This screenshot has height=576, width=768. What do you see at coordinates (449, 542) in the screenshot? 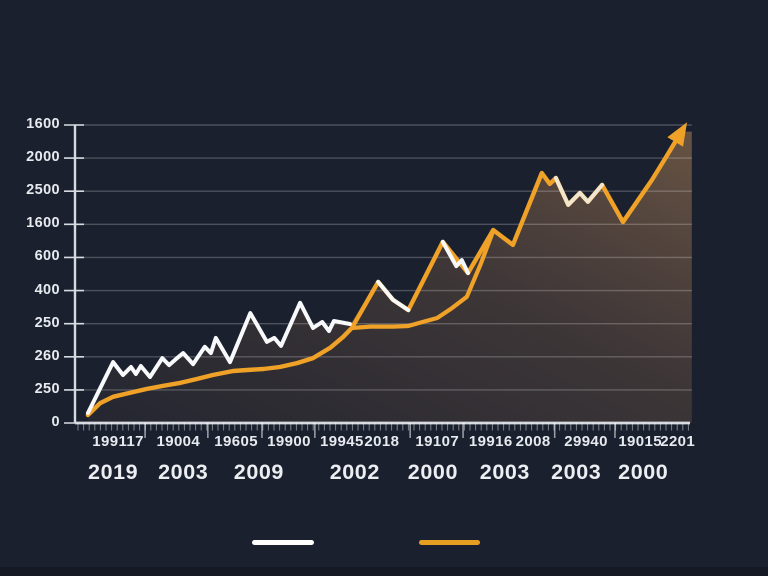
I see `legend-line-swatch-orange` at bounding box center [449, 542].